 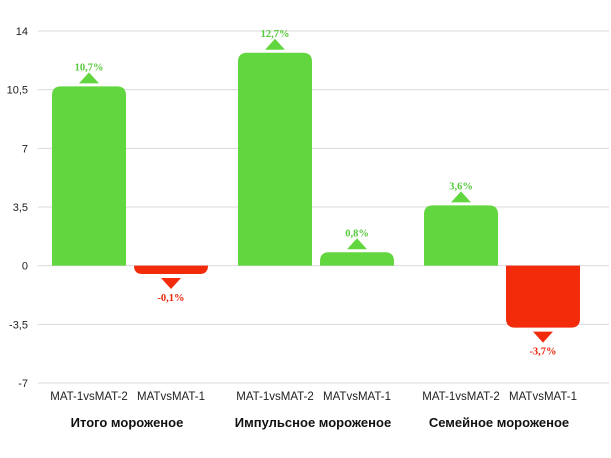 I want to click on data-label: 0,8%, so click(x=357, y=233).